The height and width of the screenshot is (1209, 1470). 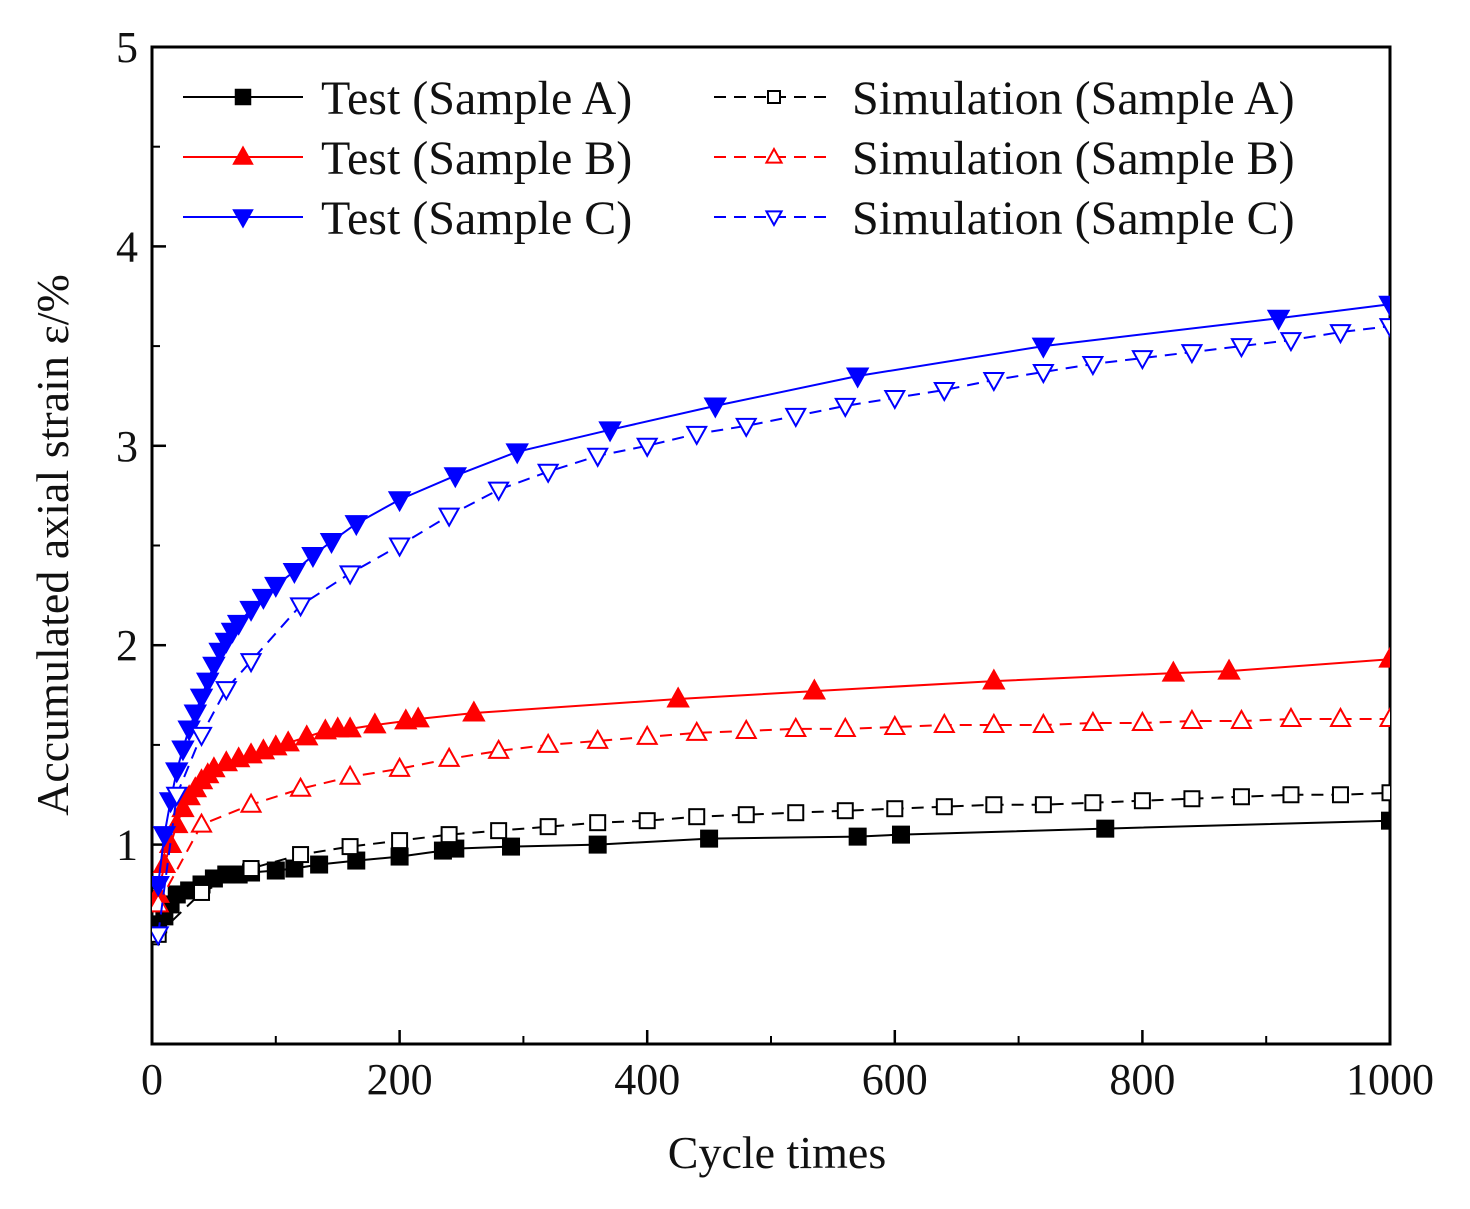 I want to click on legend-label: Test (Sample B), so click(x=476, y=158).